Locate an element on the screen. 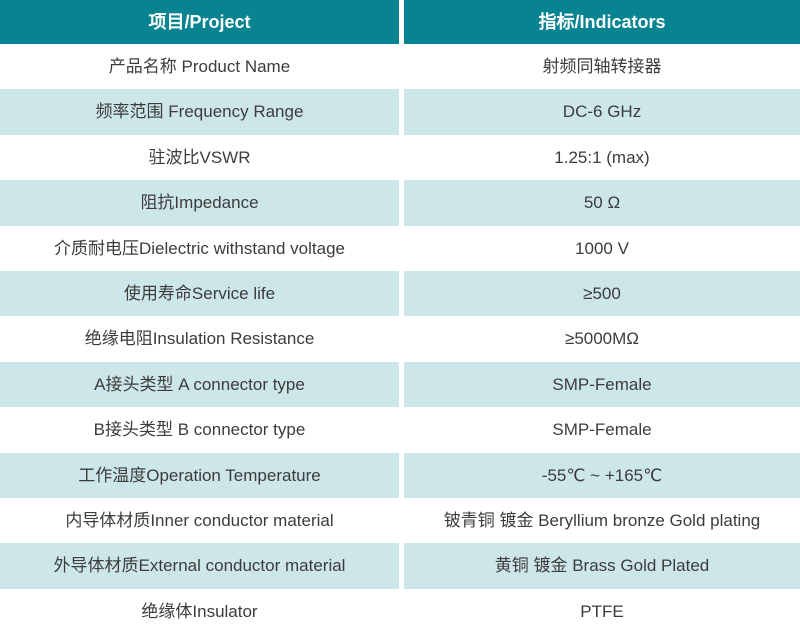 The height and width of the screenshot is (634, 800). table-row: 介质耐电压Dielectric withstand voltage 1000 V is located at coordinates (400, 248).